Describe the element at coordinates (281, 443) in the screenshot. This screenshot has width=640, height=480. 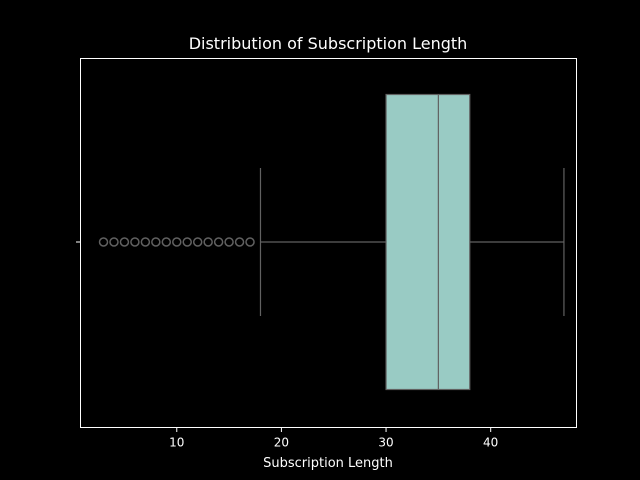
I see `x-tick-label: 20` at that location.